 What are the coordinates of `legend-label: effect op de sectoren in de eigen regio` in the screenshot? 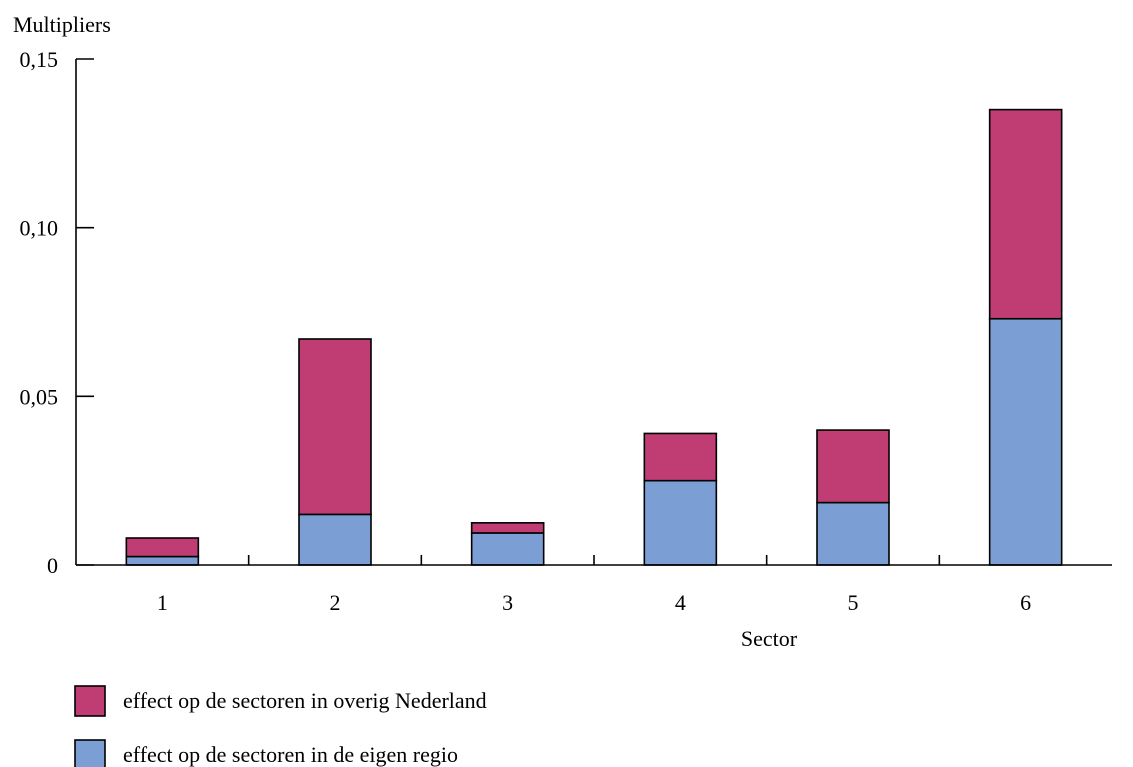 It's located at (290, 754).